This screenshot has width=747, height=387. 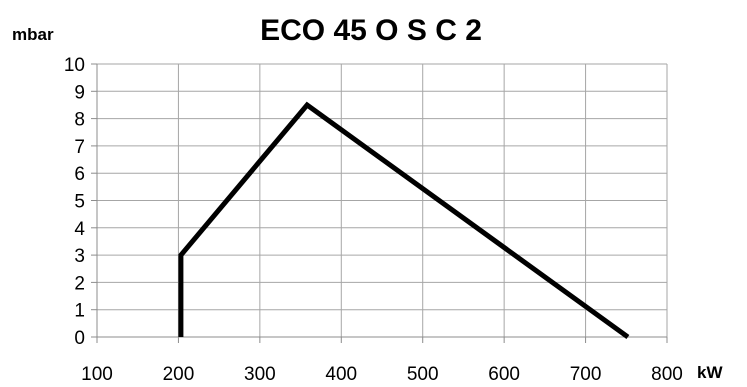 What do you see at coordinates (586, 374) in the screenshot?
I see `x-tick-label: 700` at bounding box center [586, 374].